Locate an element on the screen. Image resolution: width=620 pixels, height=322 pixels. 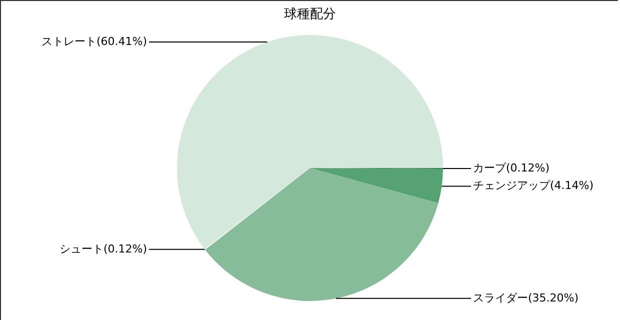
slice-label: チェンジアップ(4.14%) is located at coordinates (533, 185).